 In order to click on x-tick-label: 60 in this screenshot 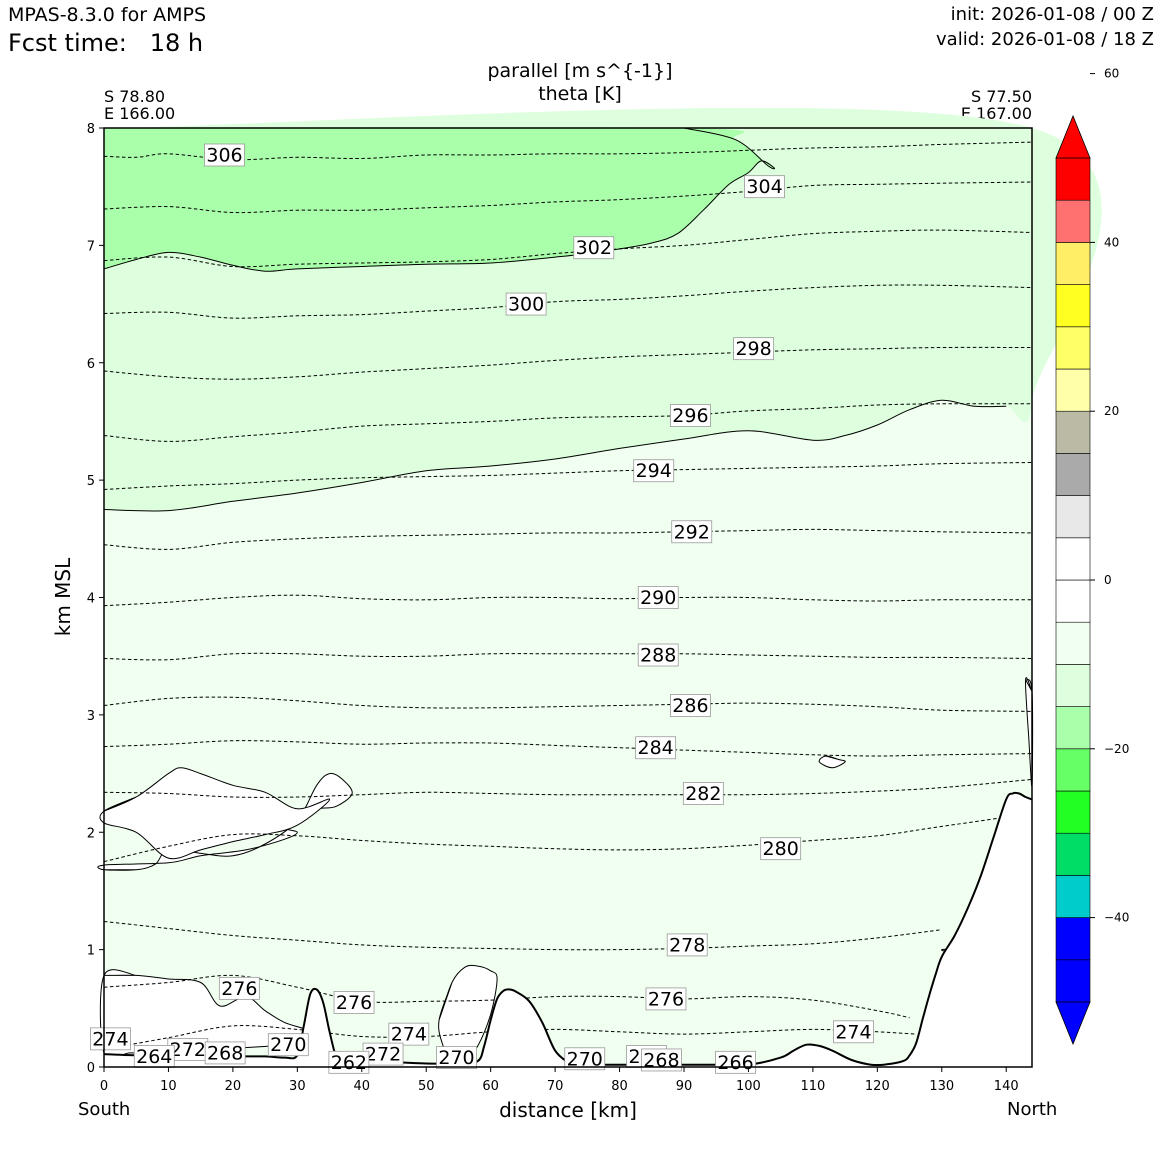, I will do `click(490, 1086)`.